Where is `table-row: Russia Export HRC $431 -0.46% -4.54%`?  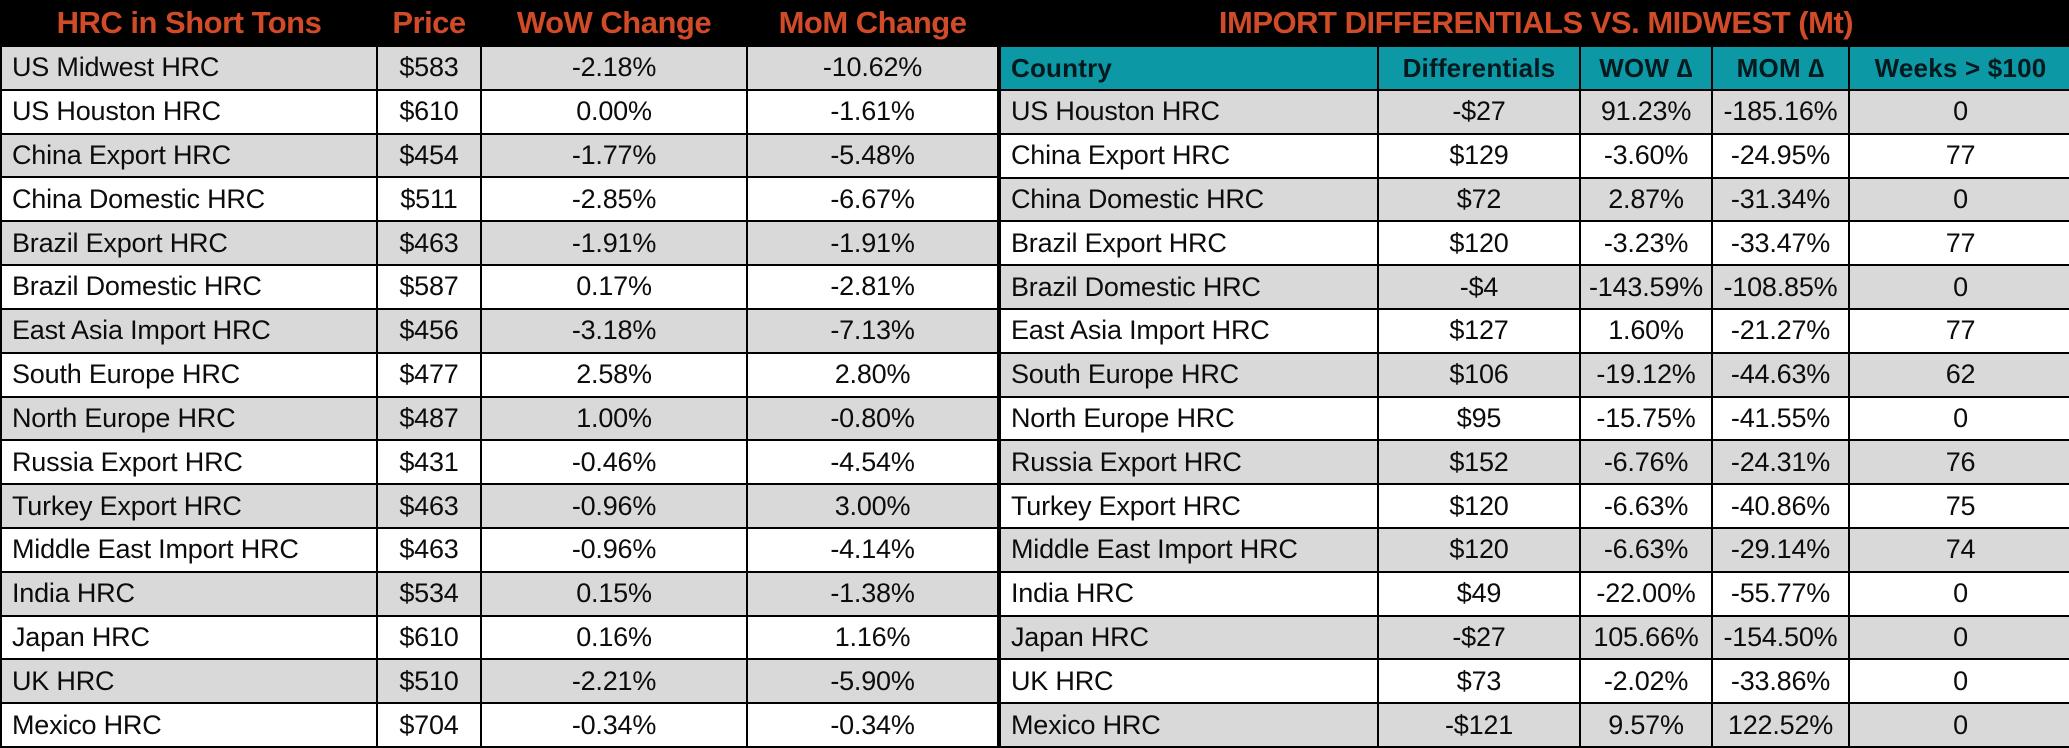
table-row: Russia Export HRC $431 -0.46% -4.54% is located at coordinates (499, 462).